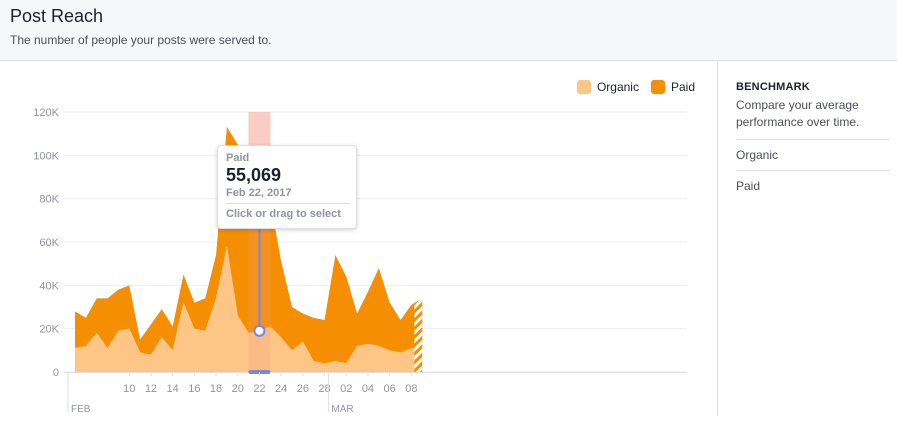 This screenshot has width=897, height=421. What do you see at coordinates (238, 389) in the screenshot?
I see `x-tick-label: 20` at bounding box center [238, 389].